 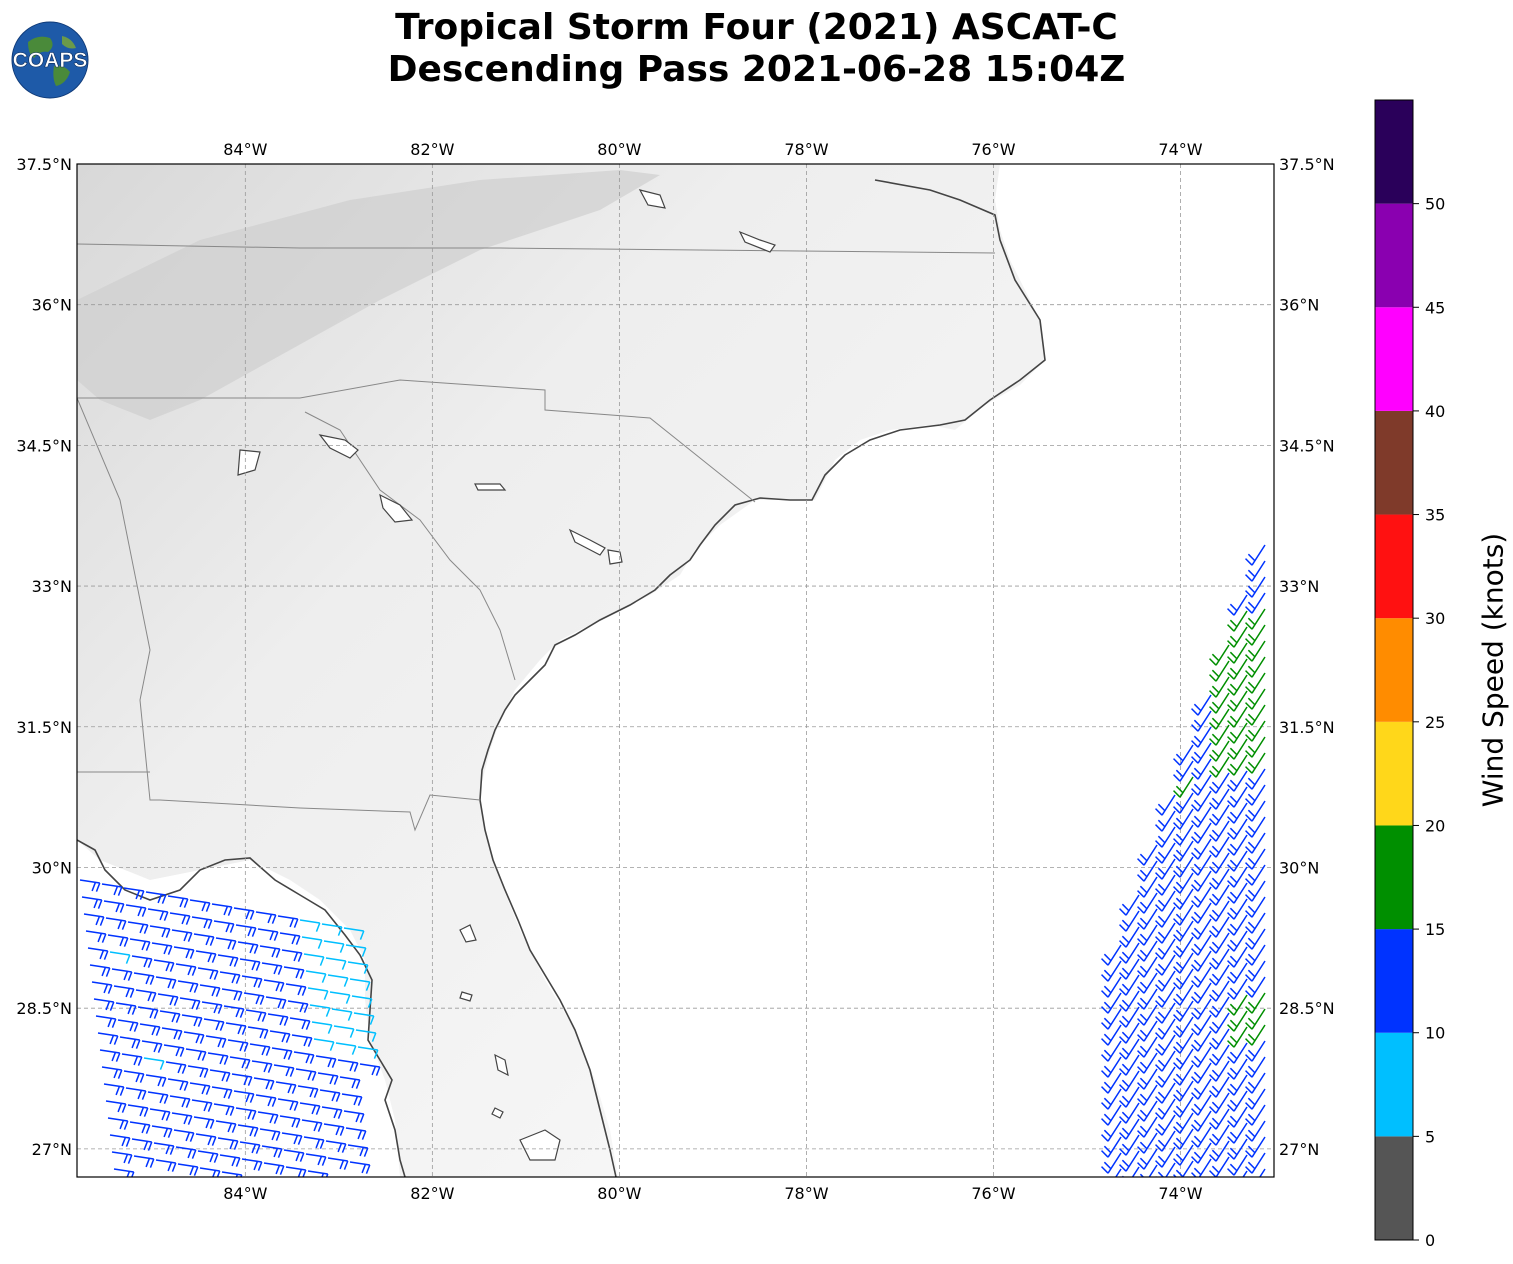 What do you see at coordinates (432, 1193) in the screenshot?
I see `lon-tick-label-bottom: 82°W` at bounding box center [432, 1193].